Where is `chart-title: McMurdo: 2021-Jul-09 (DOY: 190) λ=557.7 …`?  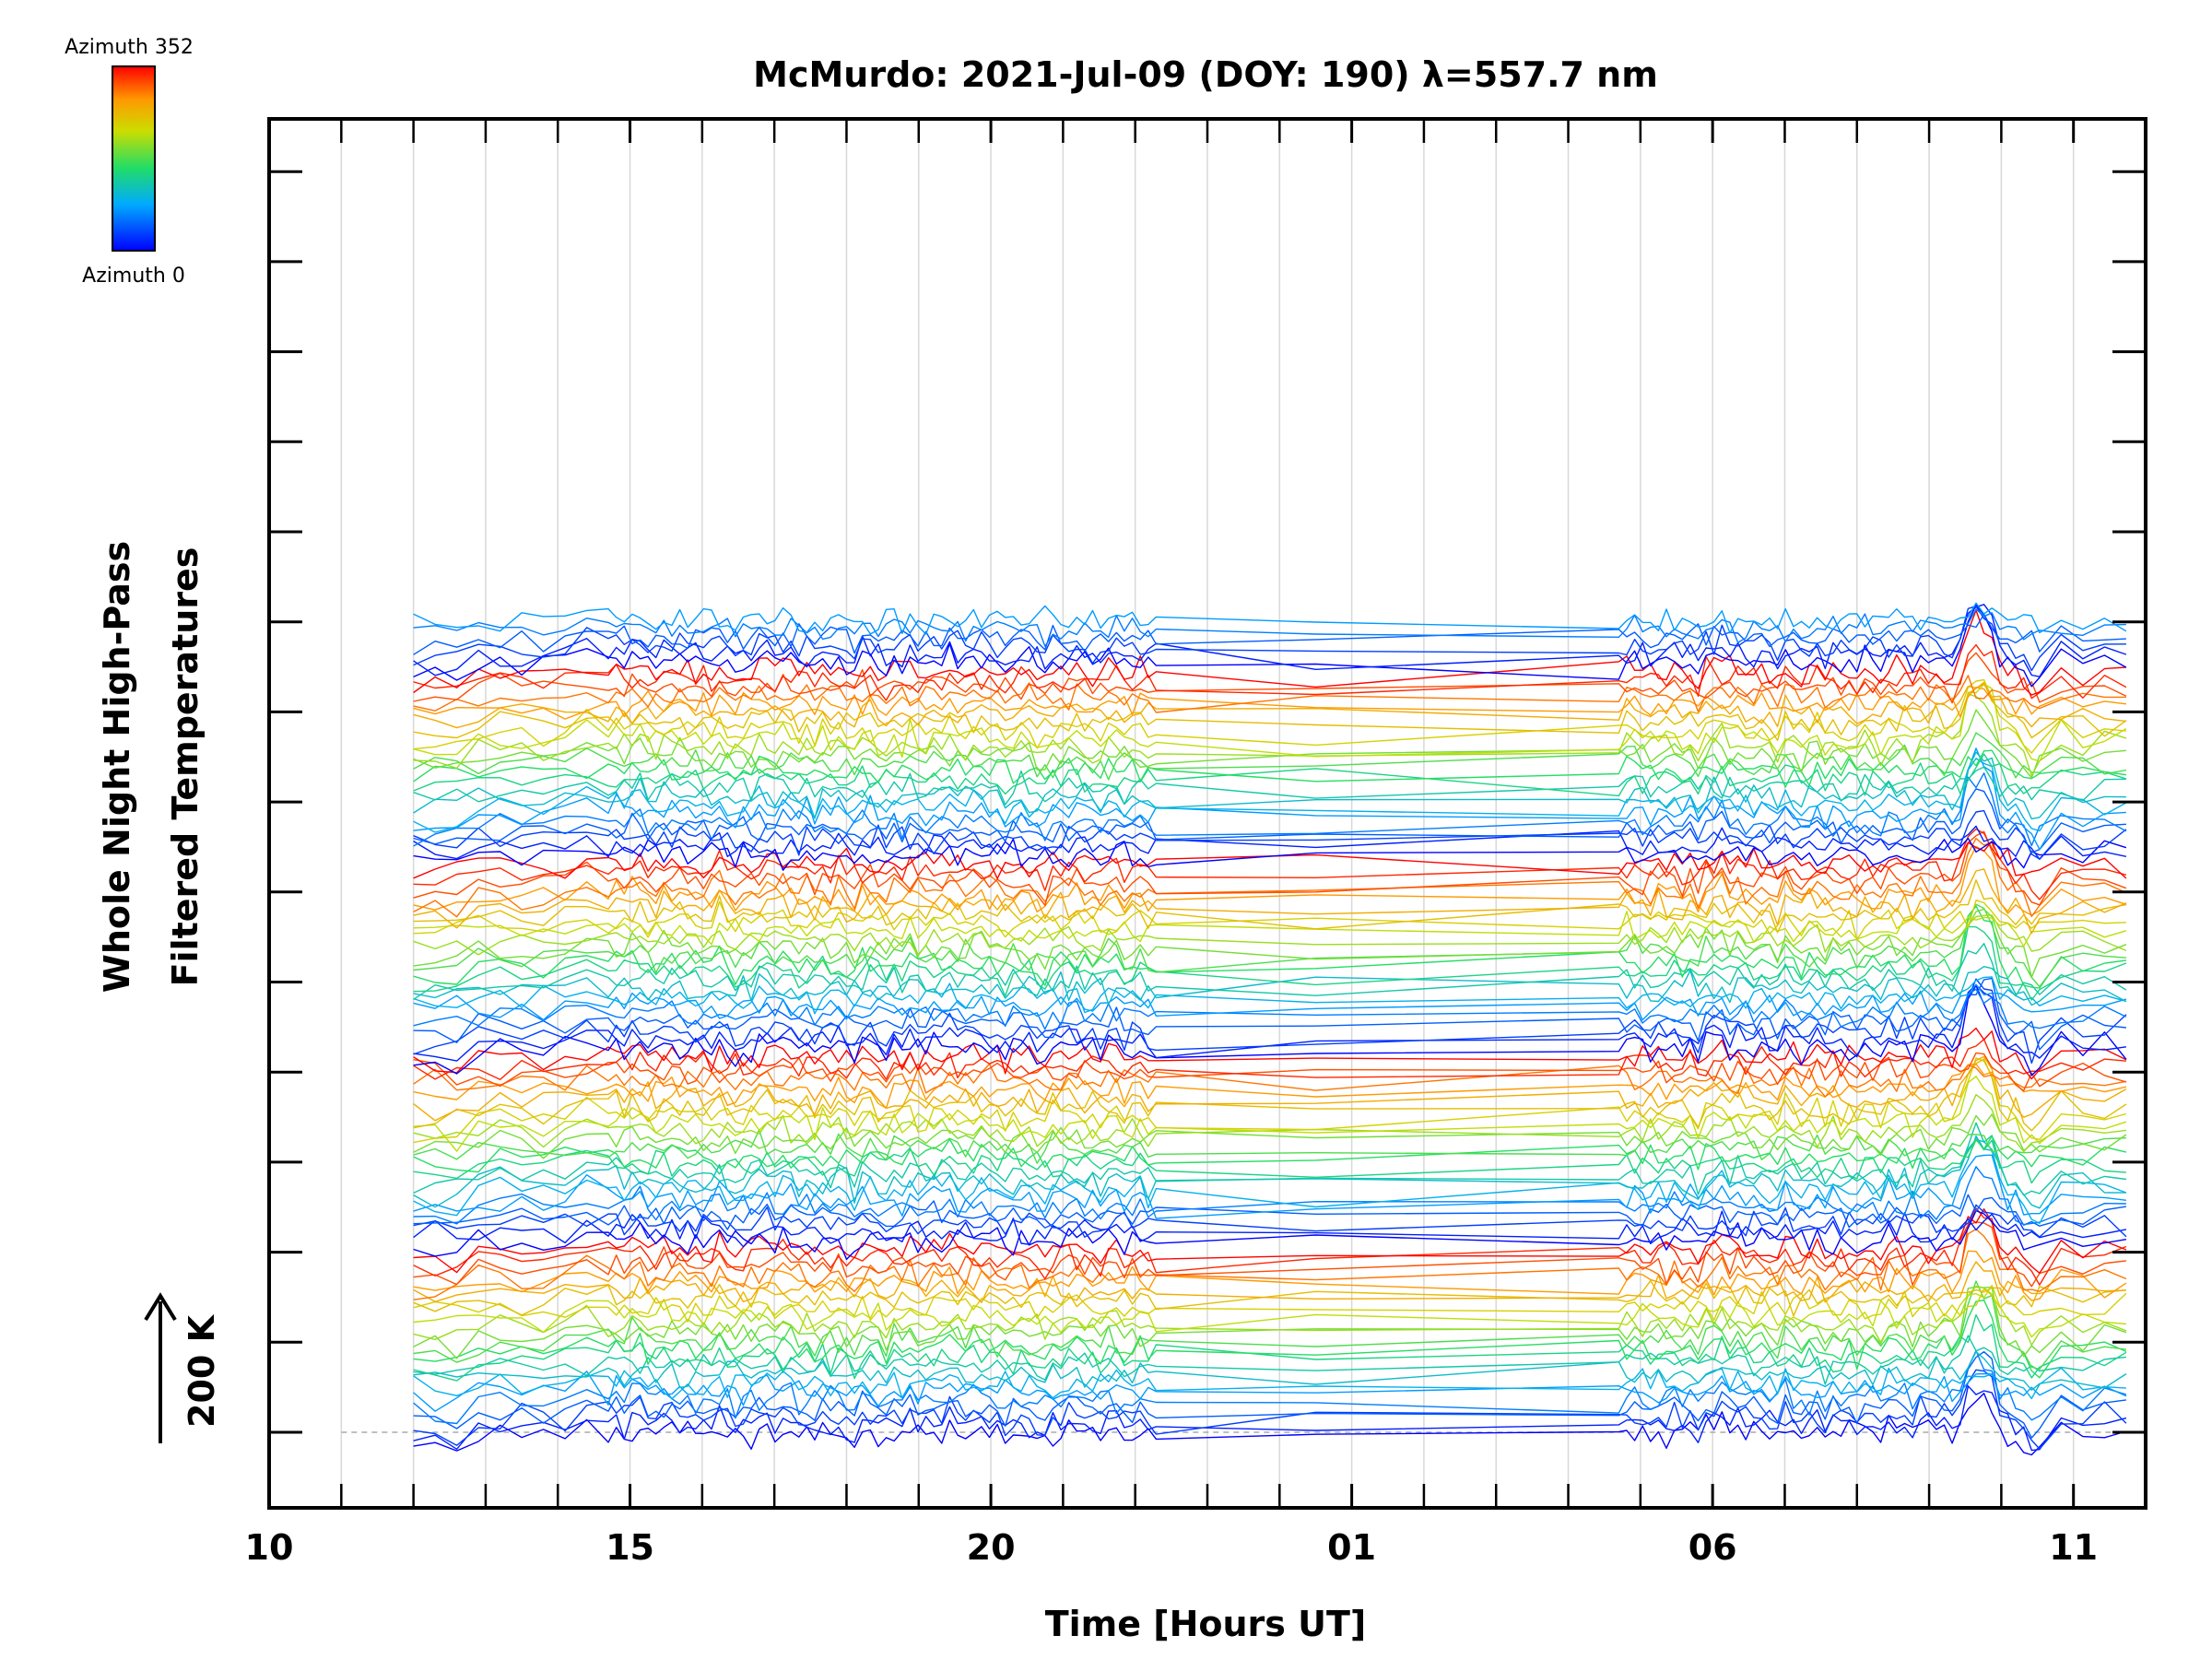
chart-title: McMurdo: 2021-Jul-09 (DOY: 190) λ=557.7 … is located at coordinates (1205, 74).